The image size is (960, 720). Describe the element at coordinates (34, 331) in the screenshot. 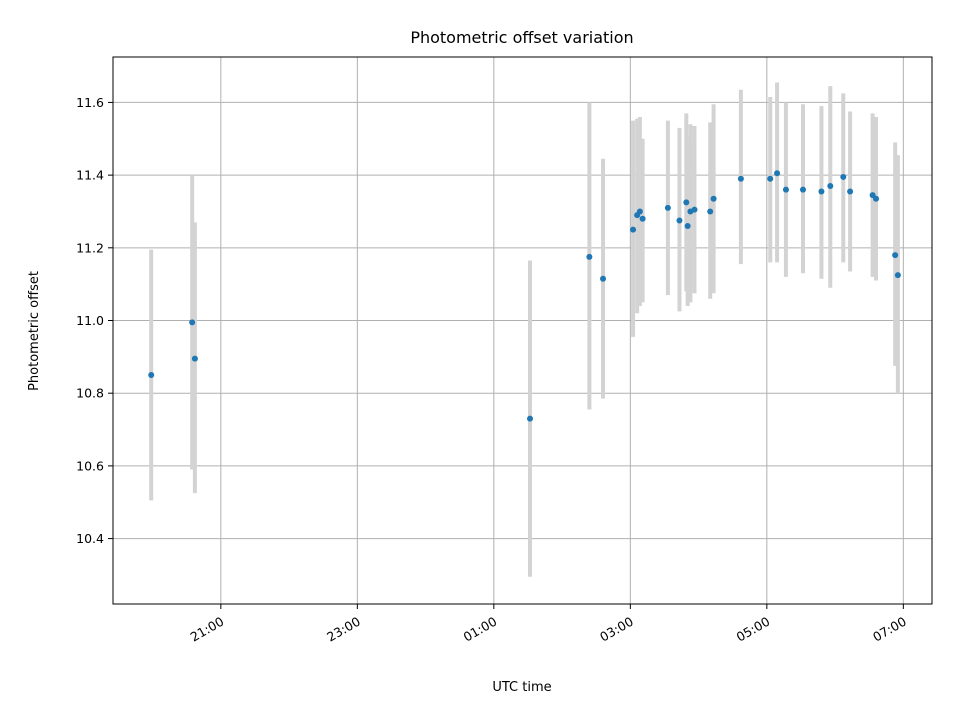

I see `y-axis-label: Photometric offset` at that location.